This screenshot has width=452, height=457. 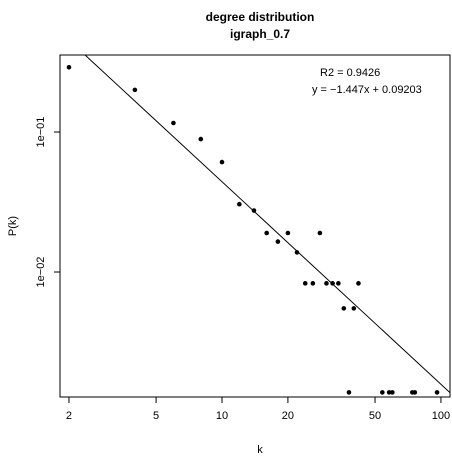 I want to click on x-tick-label: 10, so click(x=222, y=416).